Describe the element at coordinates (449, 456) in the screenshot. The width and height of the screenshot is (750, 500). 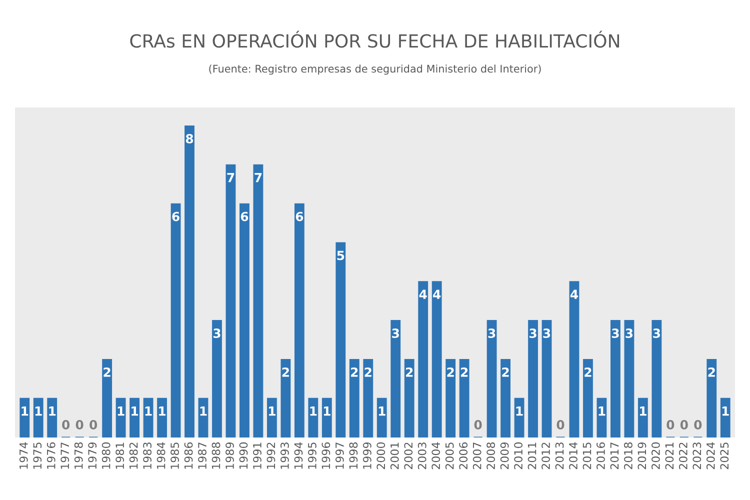
I see `x-tick-label: 2005` at that location.